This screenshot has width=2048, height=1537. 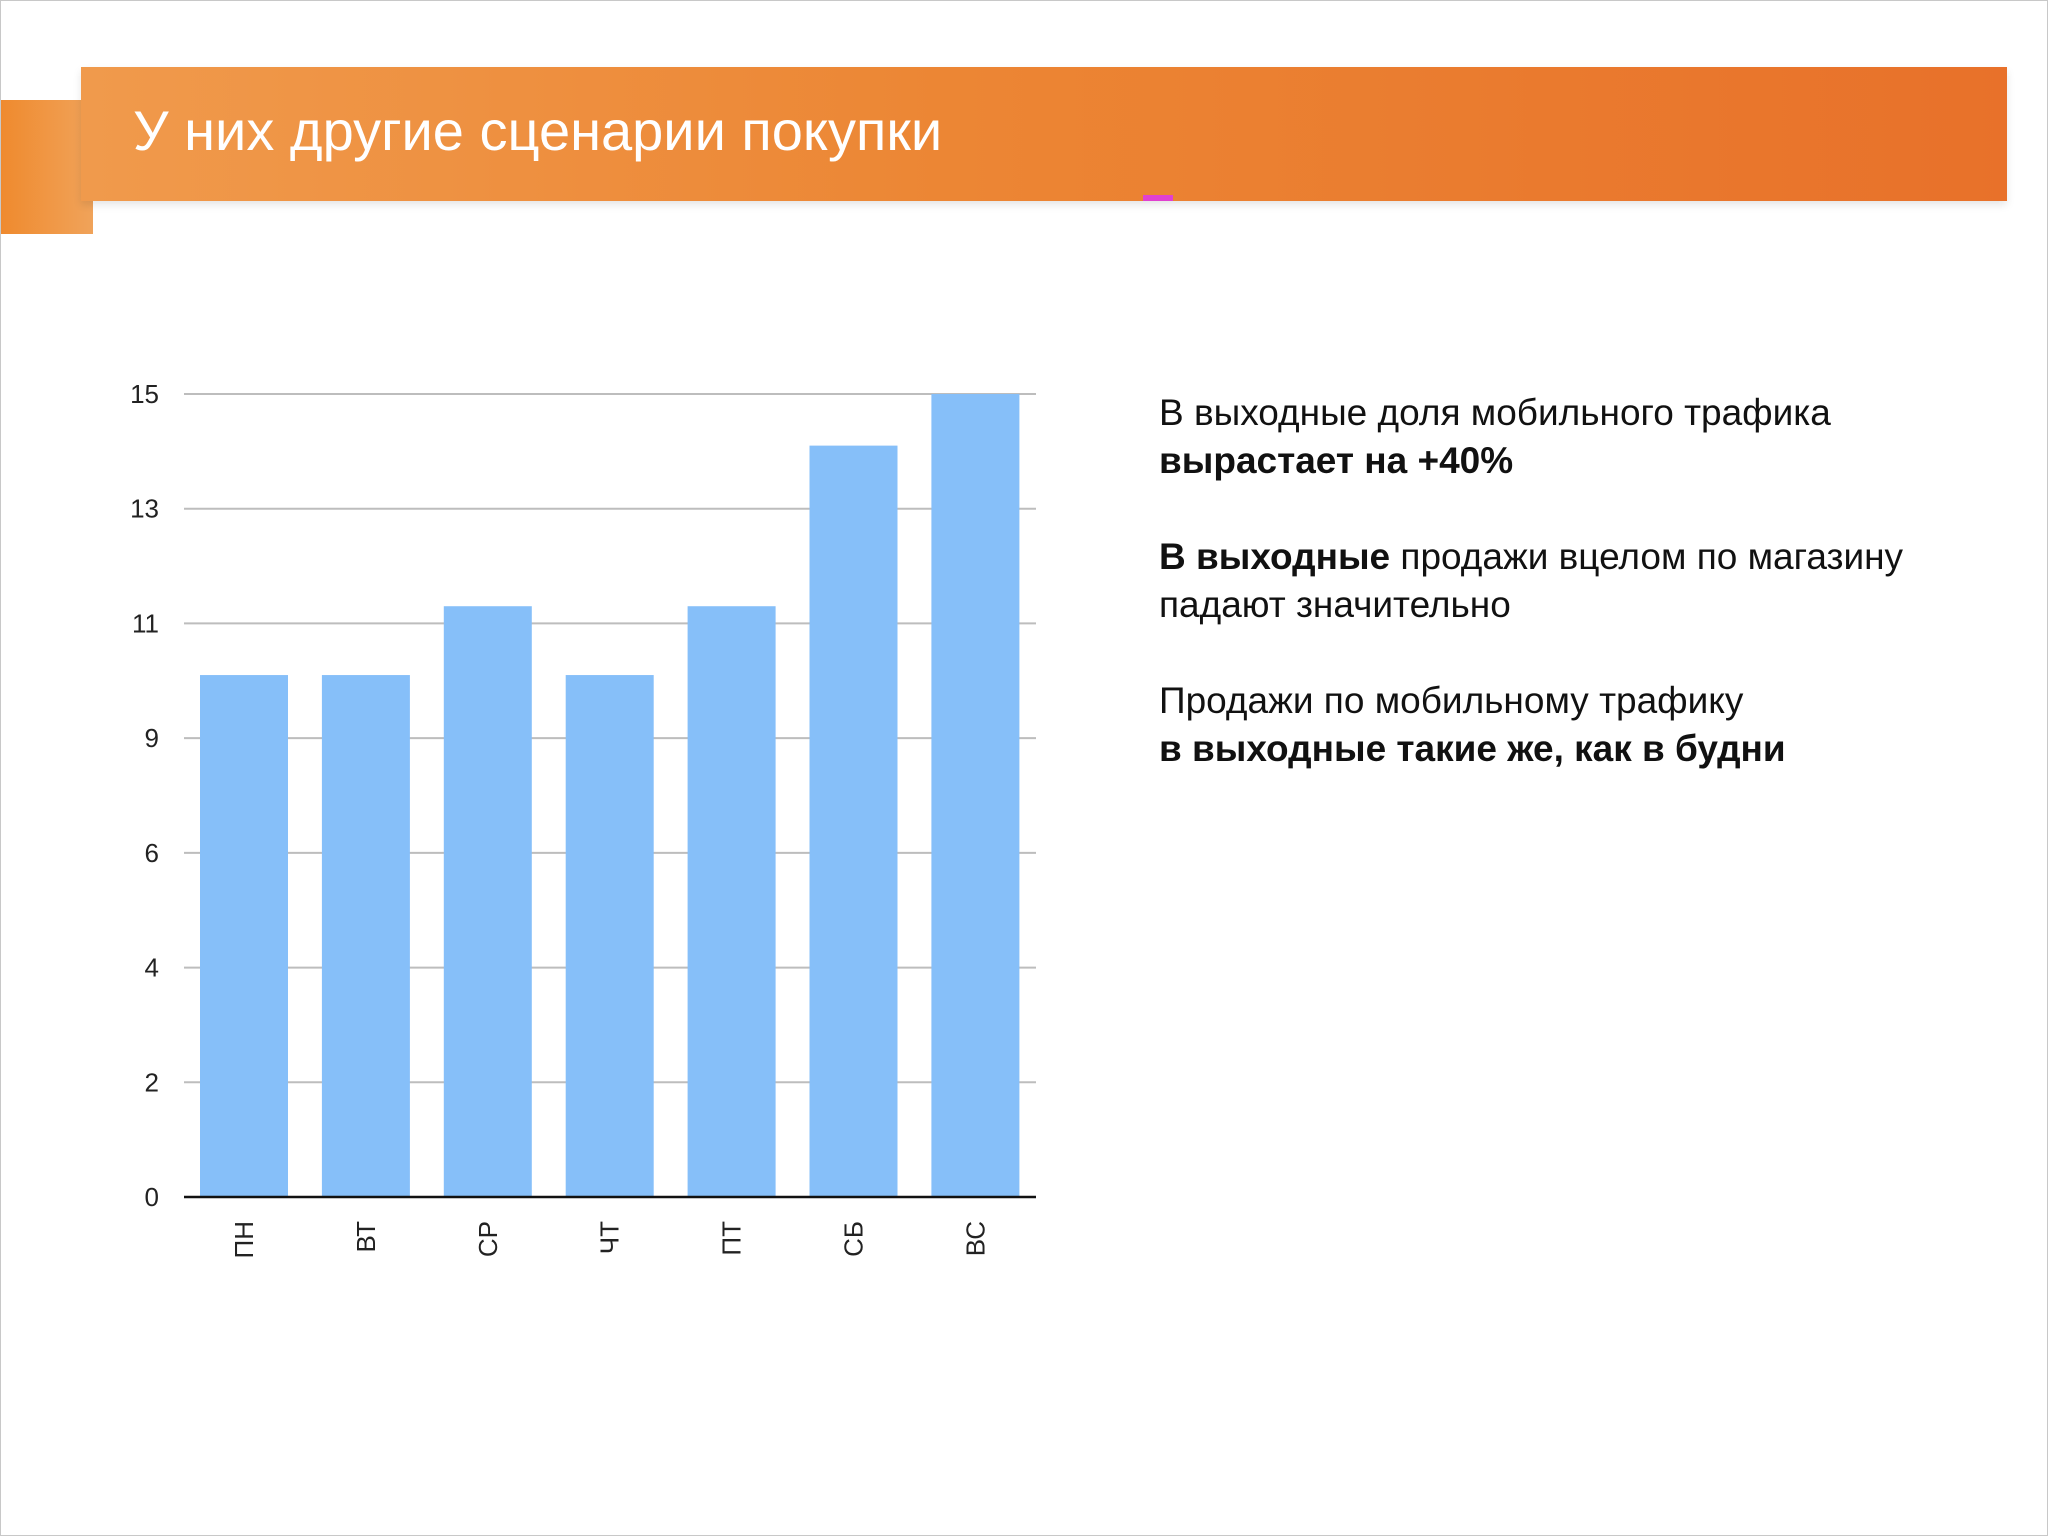 What do you see at coordinates (1158, 198) in the screenshot?
I see `title-accent-mark` at bounding box center [1158, 198].